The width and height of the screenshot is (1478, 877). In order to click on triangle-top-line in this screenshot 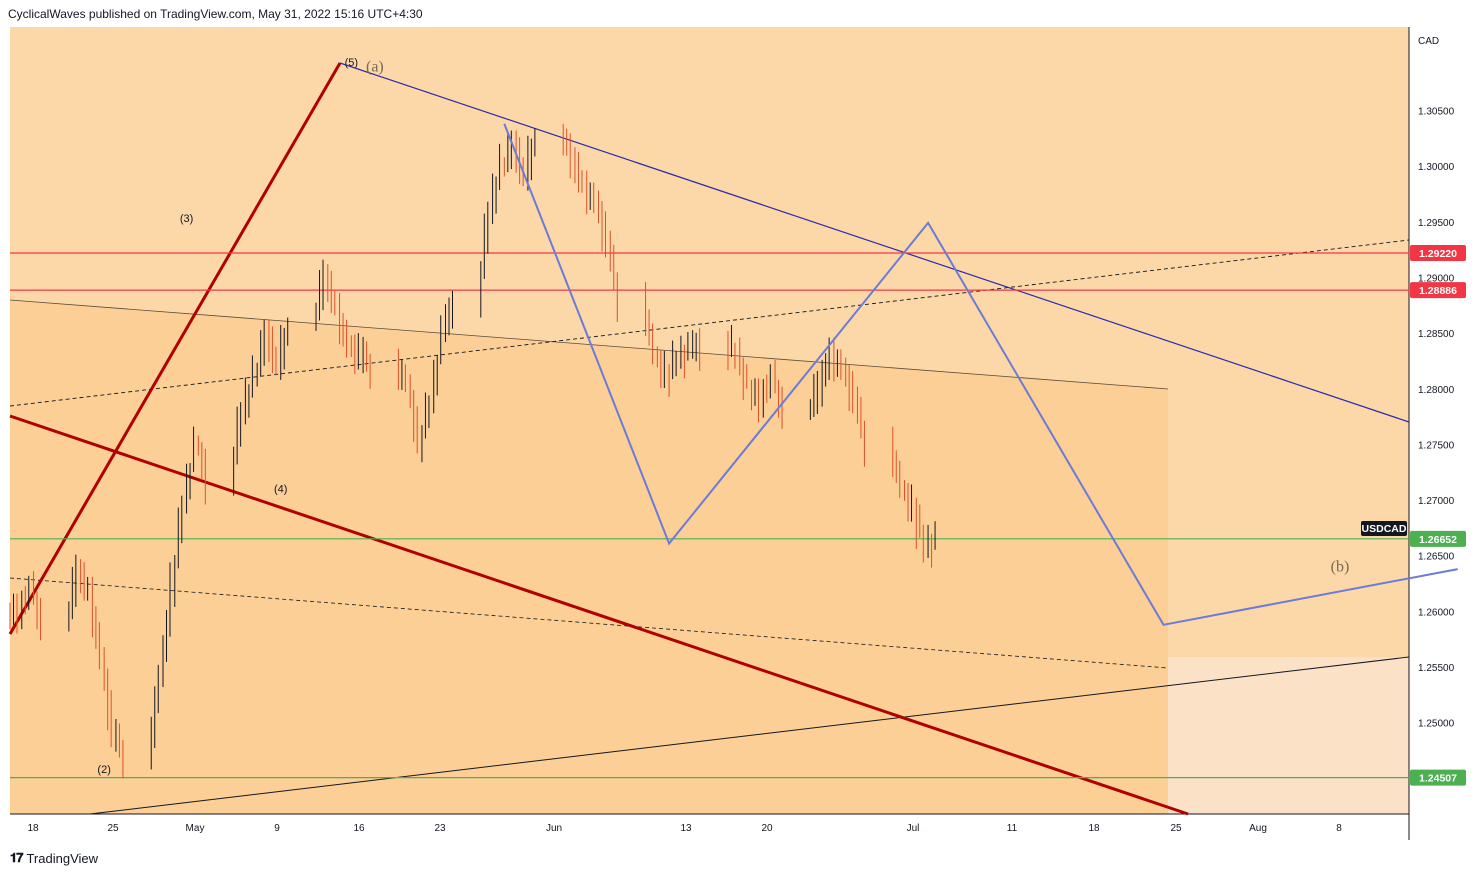, I will do `click(589, 344)`.